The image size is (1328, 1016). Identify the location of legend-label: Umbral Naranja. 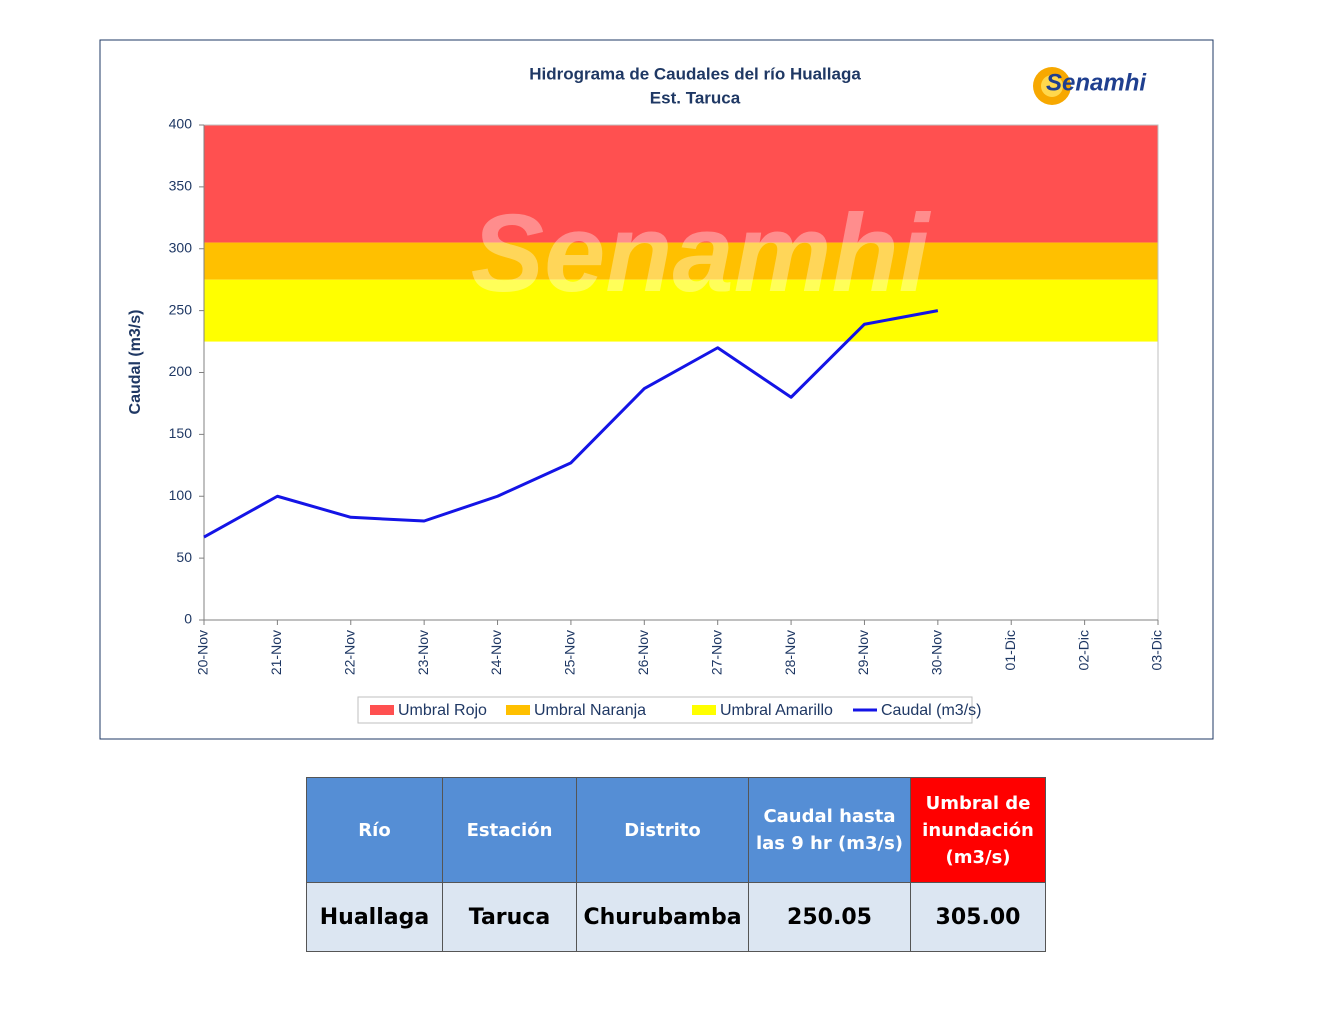
(590, 710).